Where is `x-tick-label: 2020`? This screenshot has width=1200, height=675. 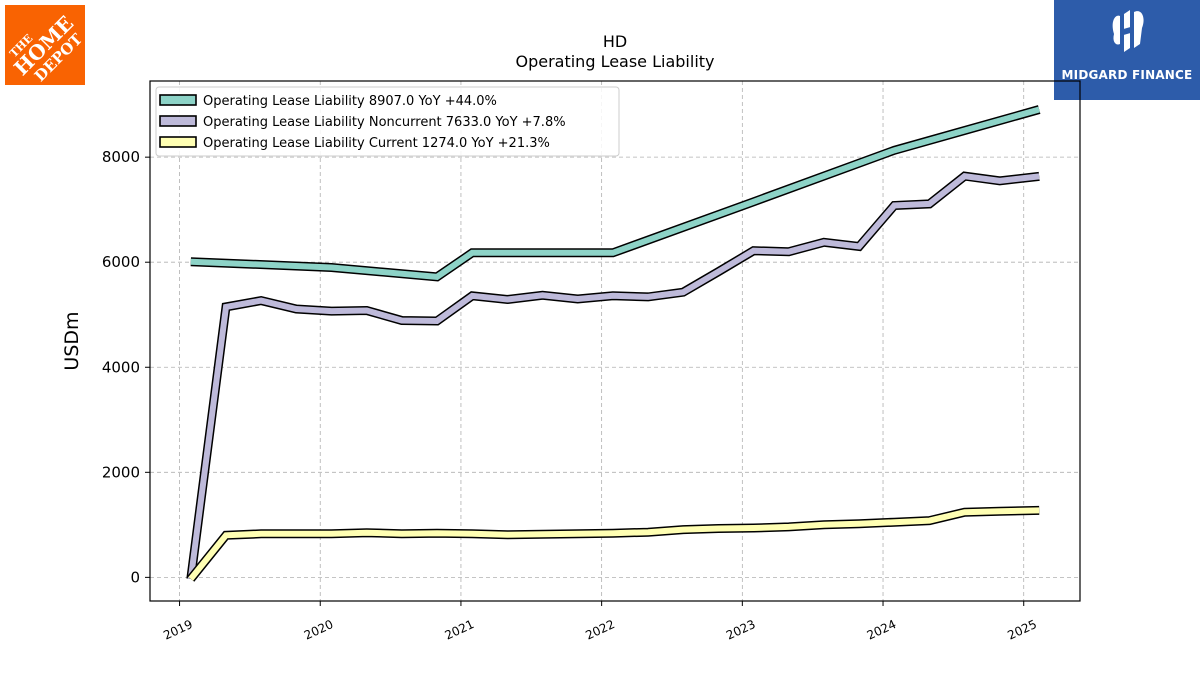 x-tick-label: 2020 is located at coordinates (319, 630).